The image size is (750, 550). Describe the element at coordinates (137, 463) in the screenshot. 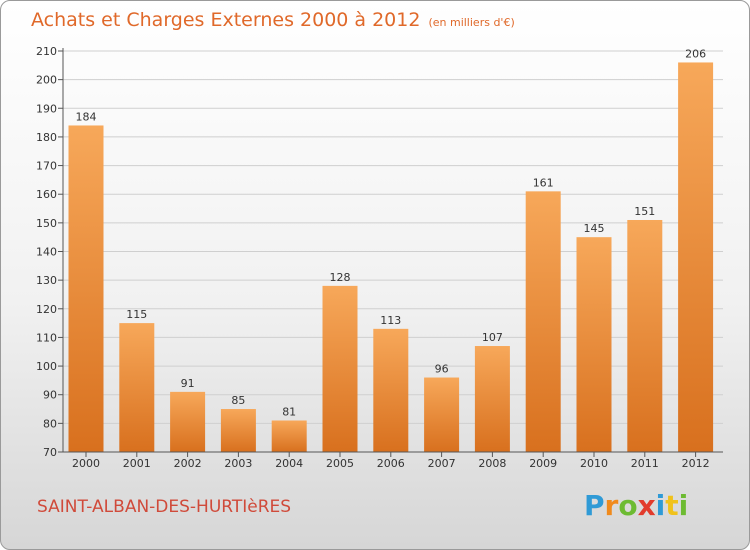

I see `x-tick-label: 2001` at that location.